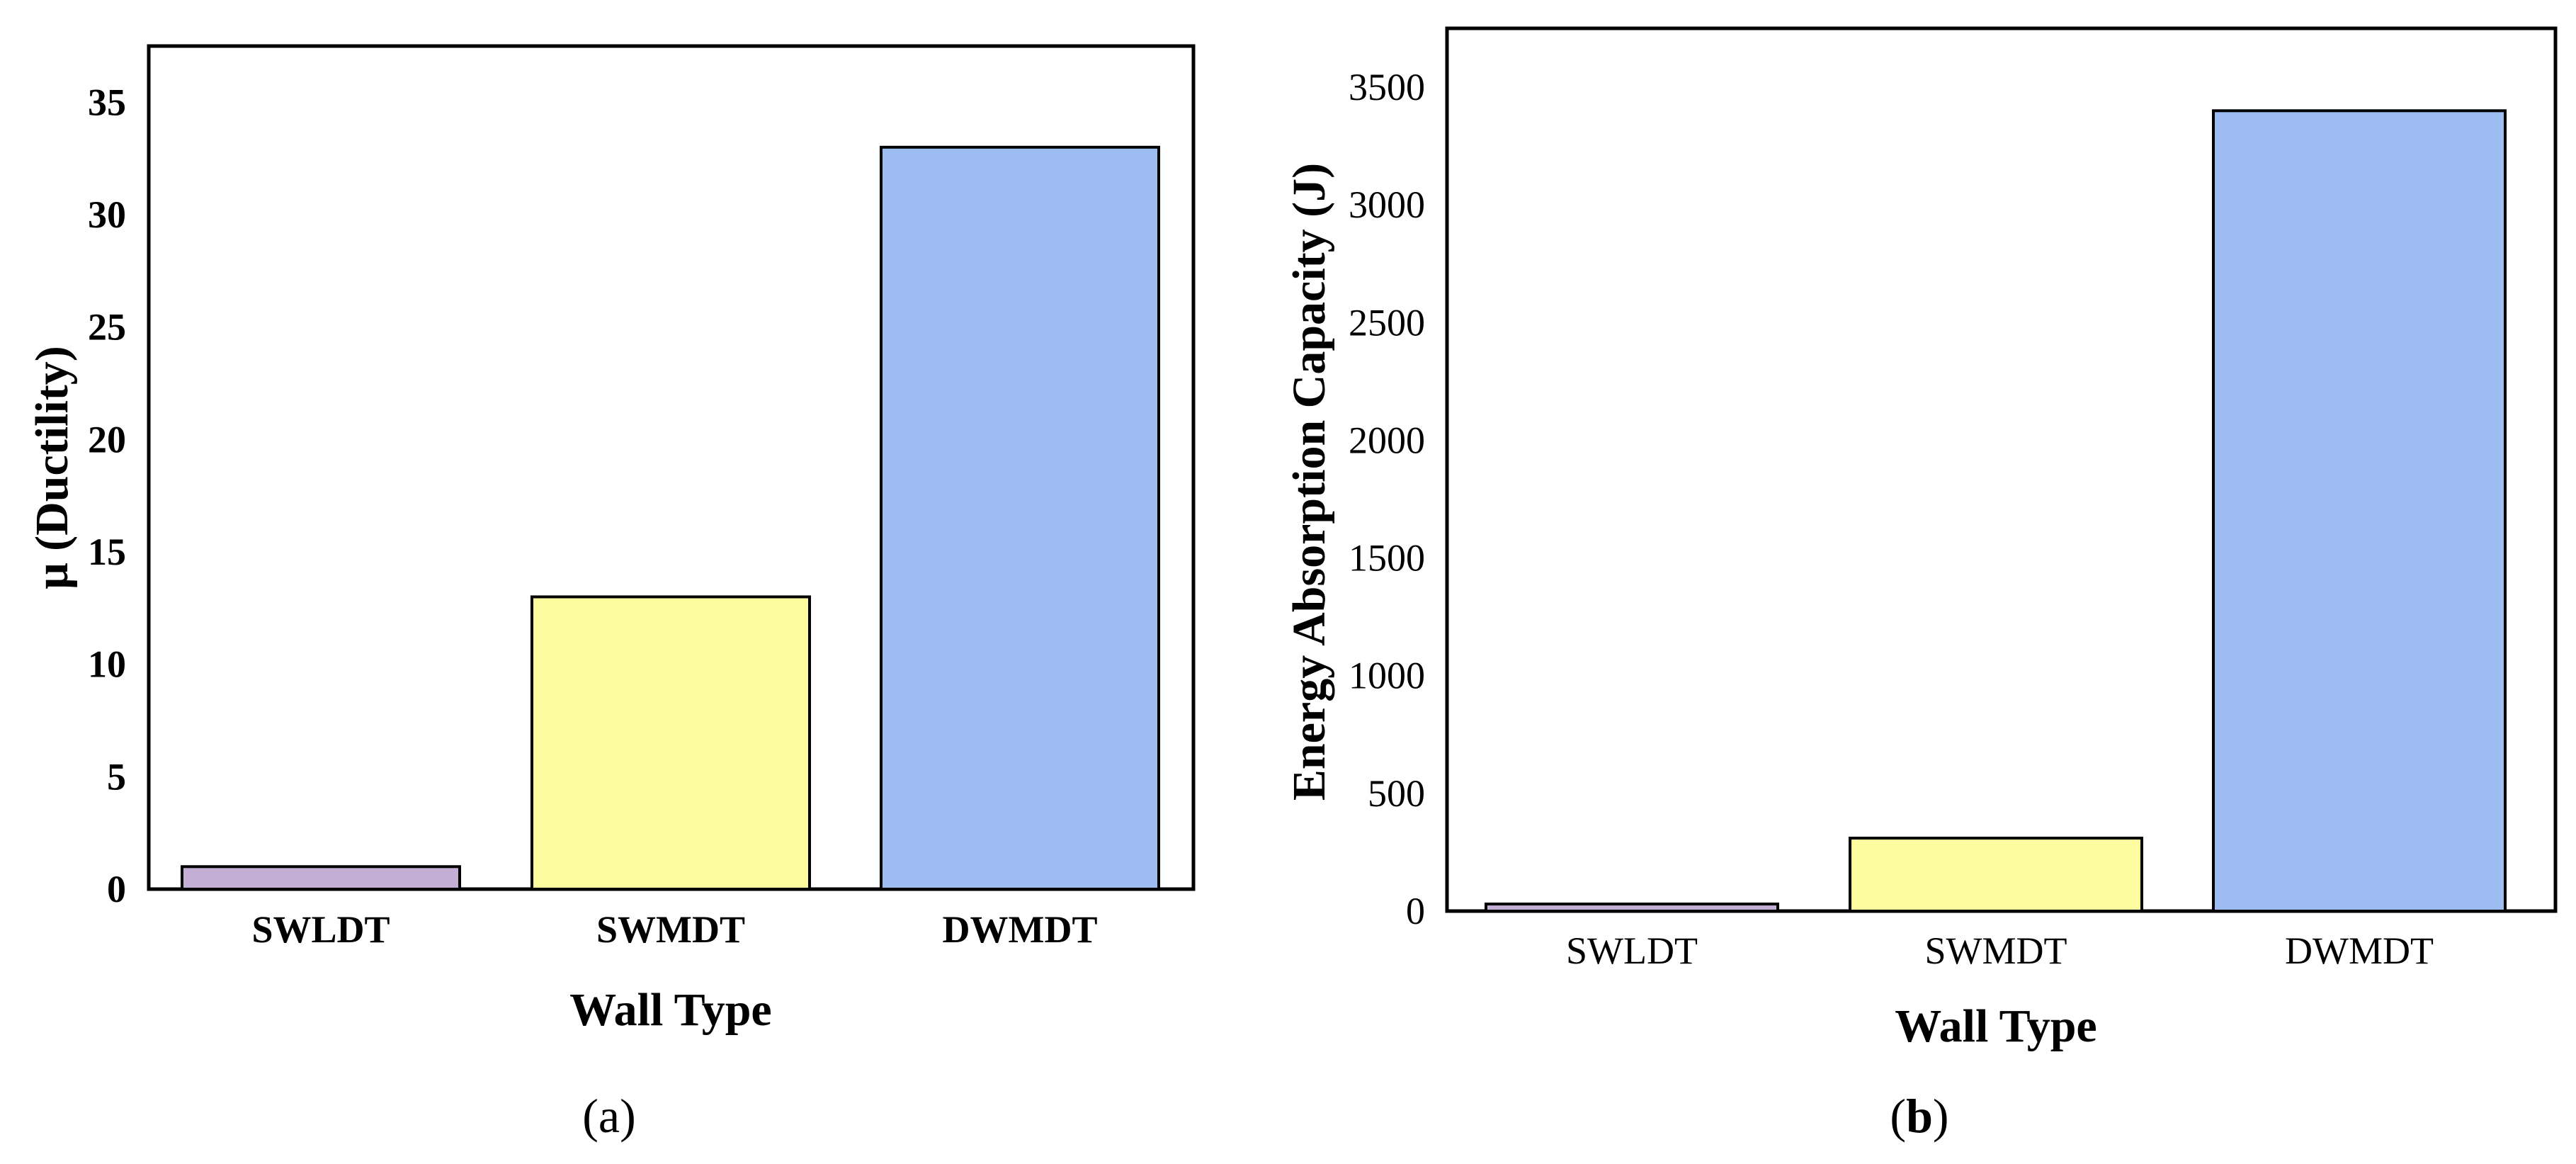  I want to click on y-tick-label: 15, so click(107, 552).